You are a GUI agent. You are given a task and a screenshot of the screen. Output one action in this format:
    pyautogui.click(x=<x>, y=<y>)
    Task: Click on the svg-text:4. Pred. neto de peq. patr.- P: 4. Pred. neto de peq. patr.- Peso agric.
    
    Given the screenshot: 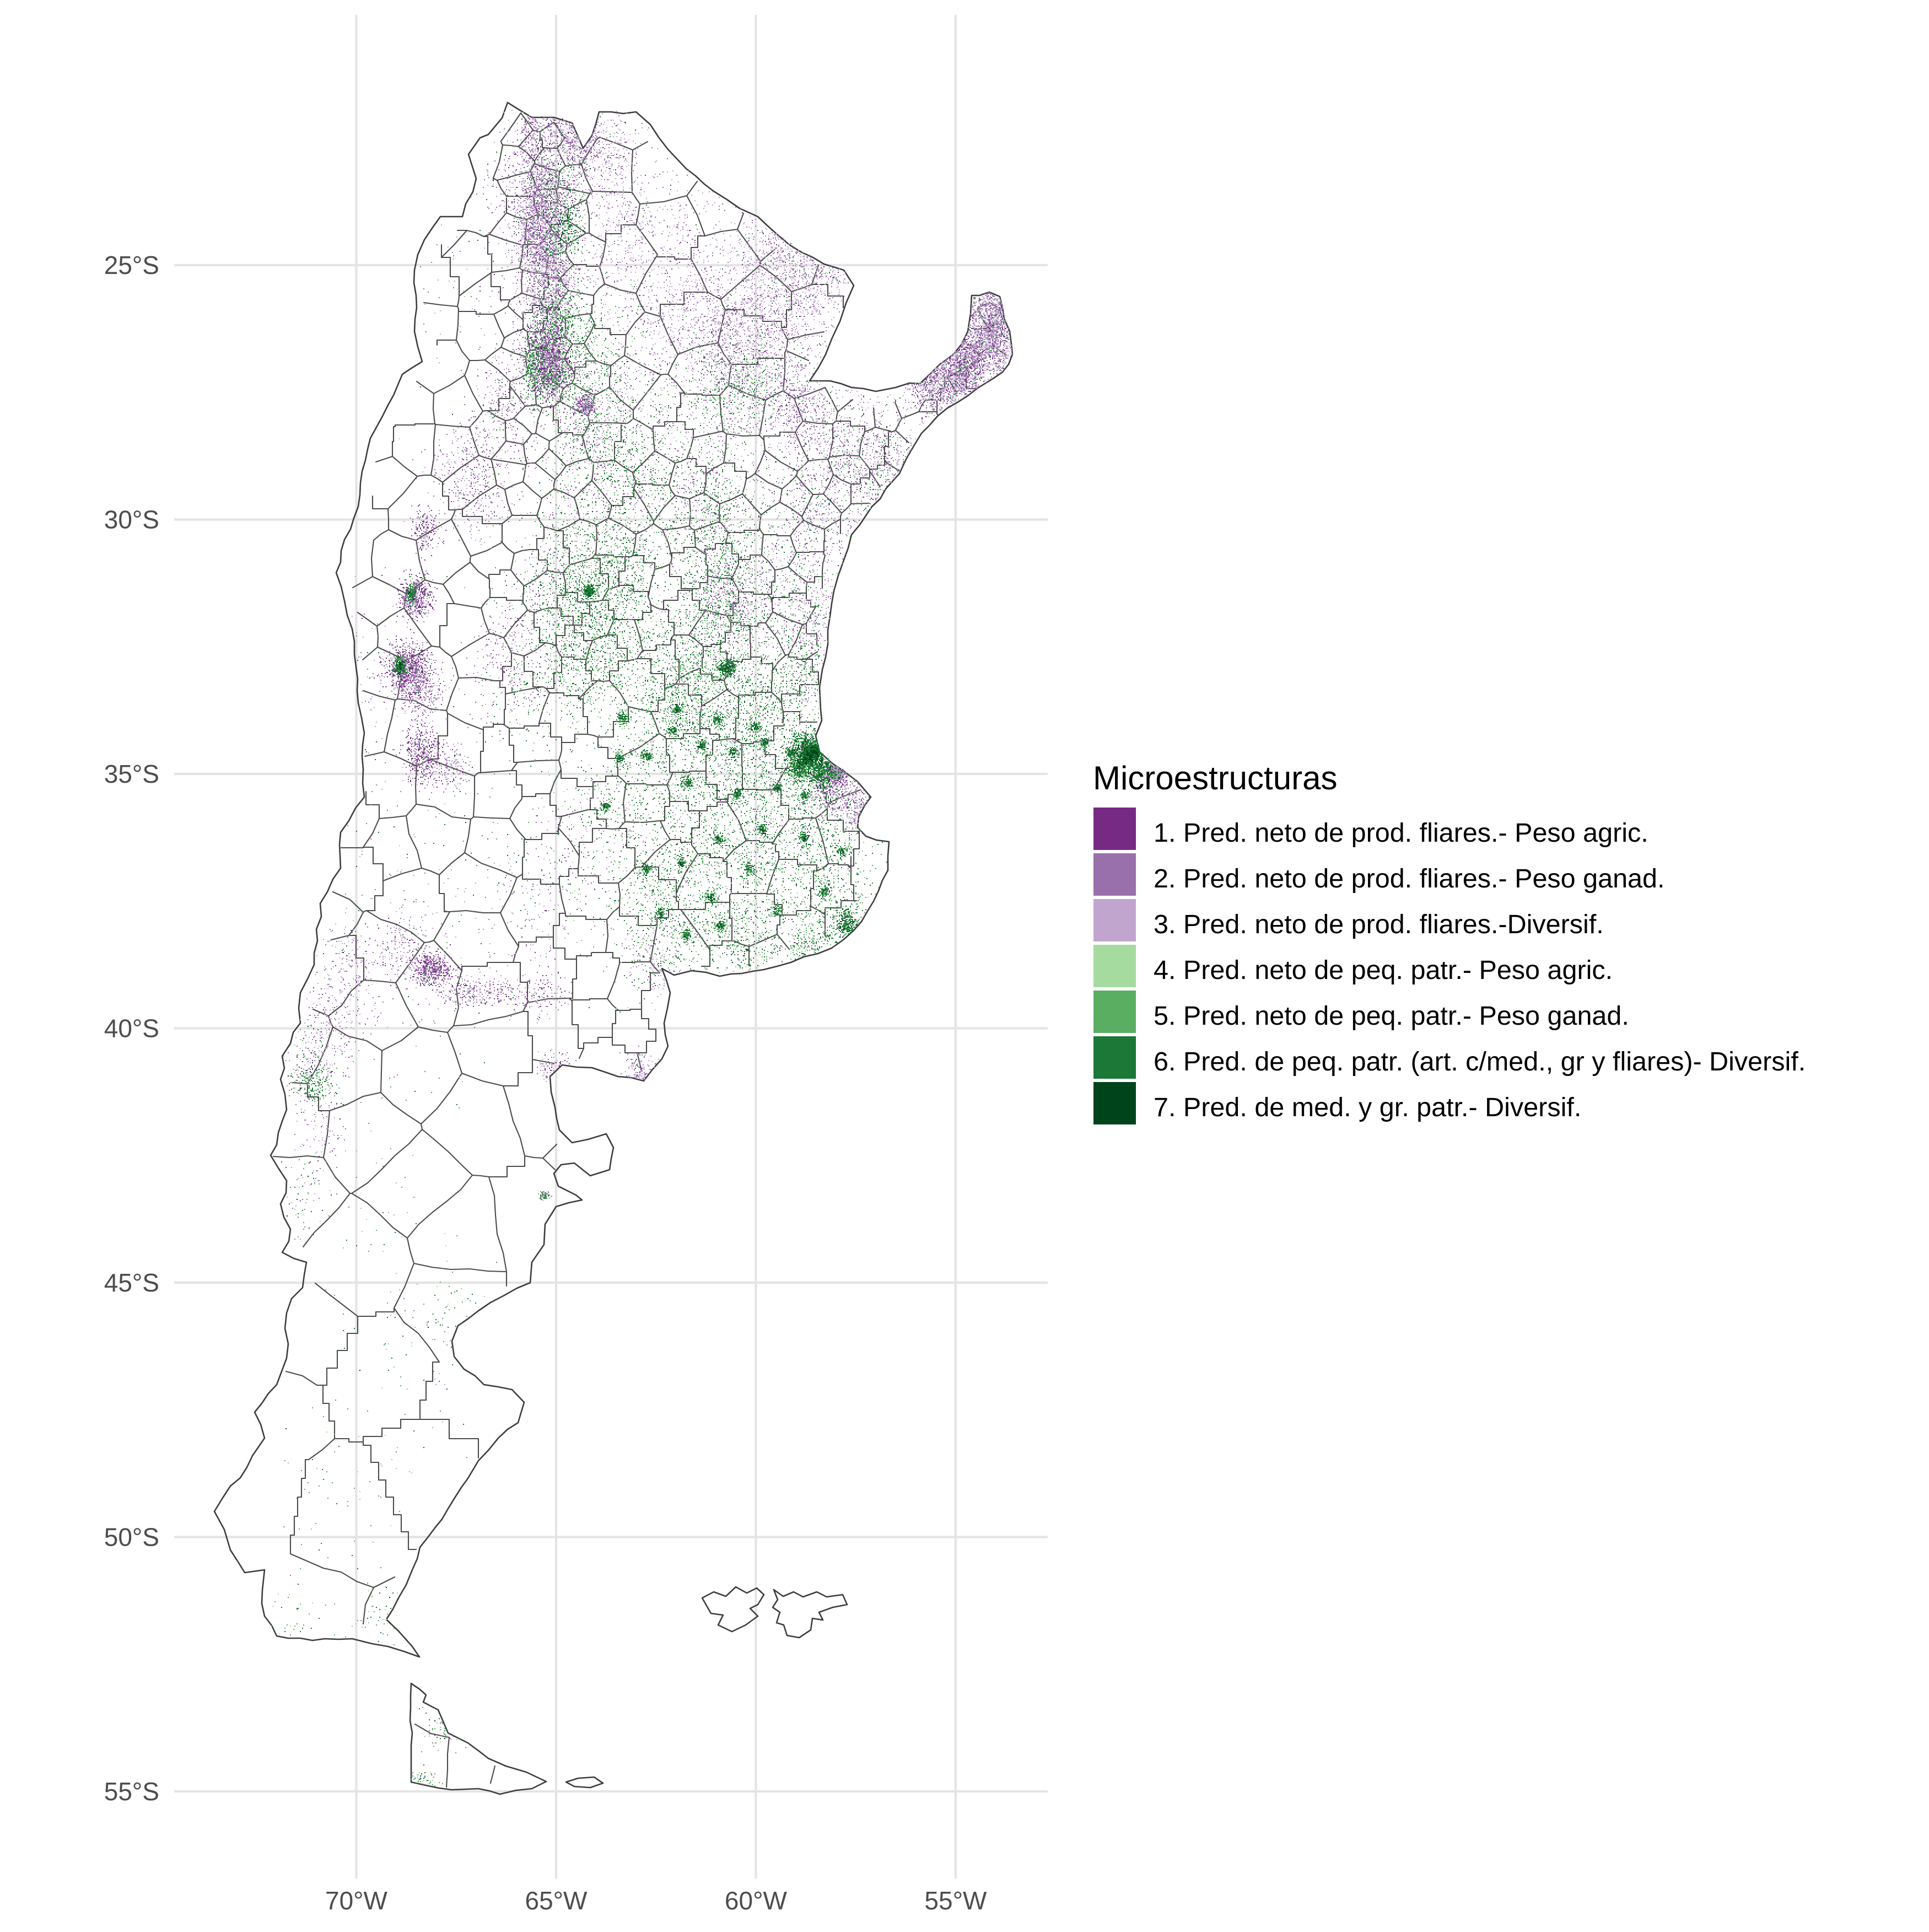 What is the action you would take?
    pyautogui.click(x=1383, y=970)
    